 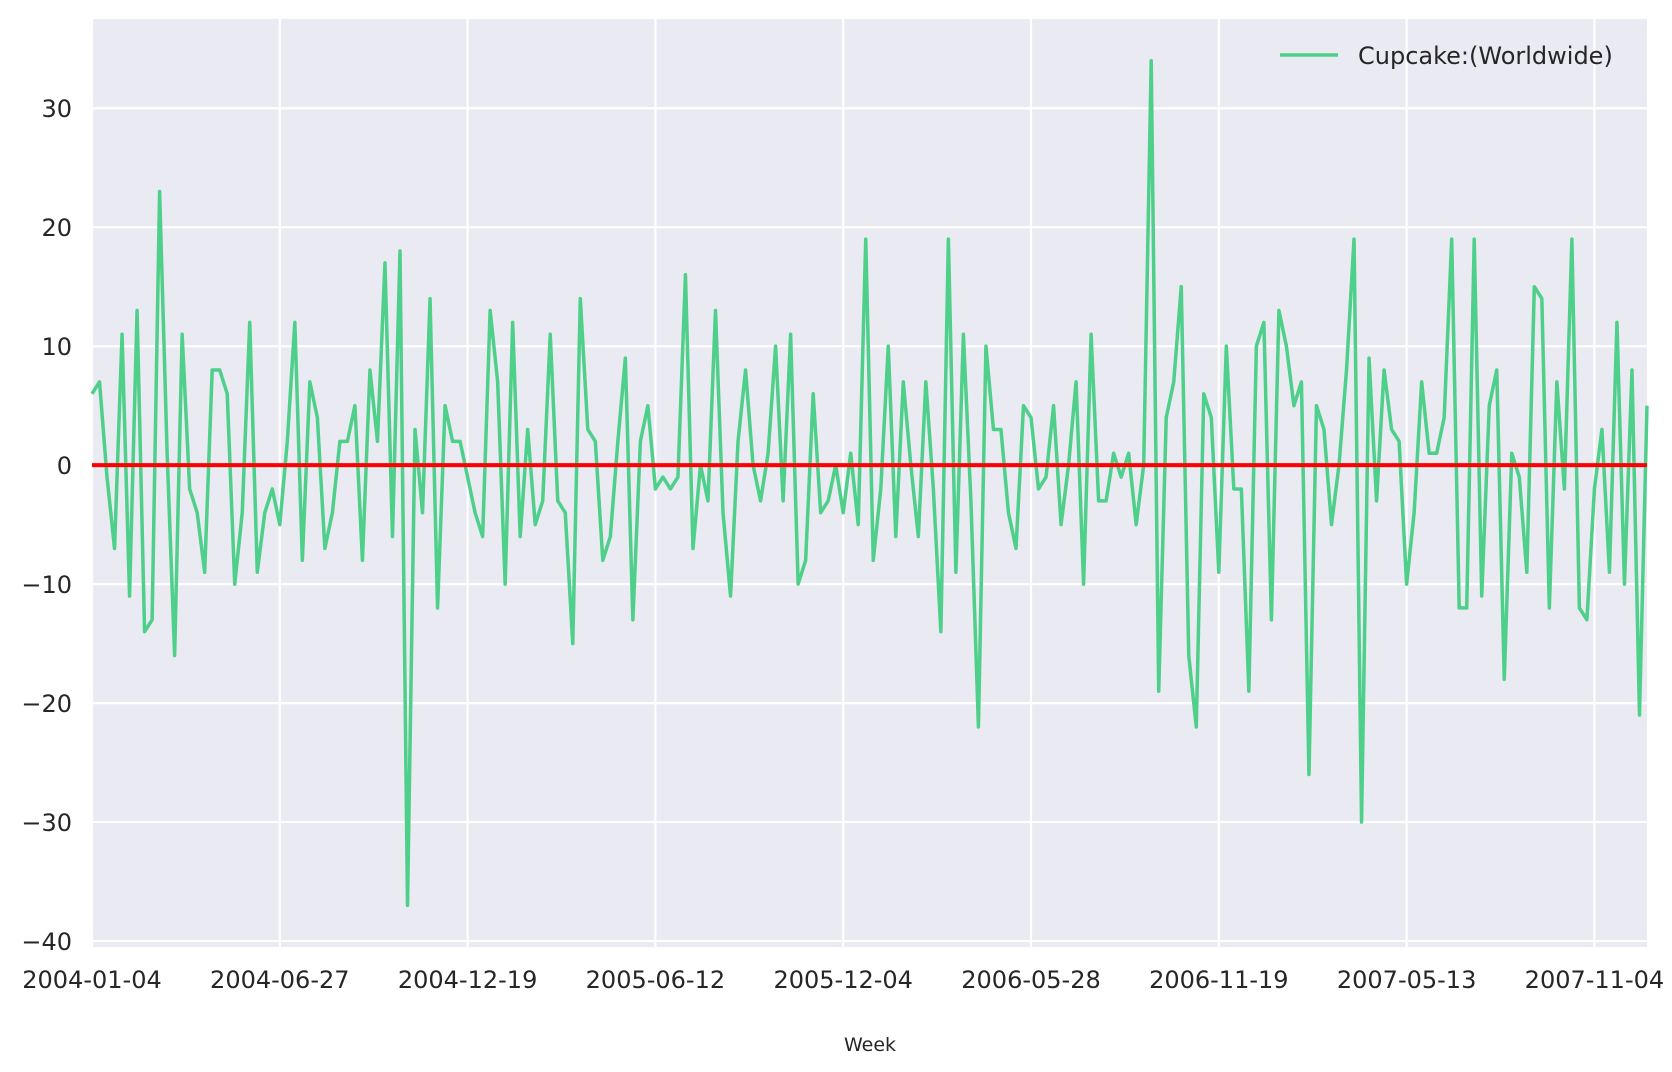 What do you see at coordinates (46, 823) in the screenshot?
I see `y-tick-label: −30` at bounding box center [46, 823].